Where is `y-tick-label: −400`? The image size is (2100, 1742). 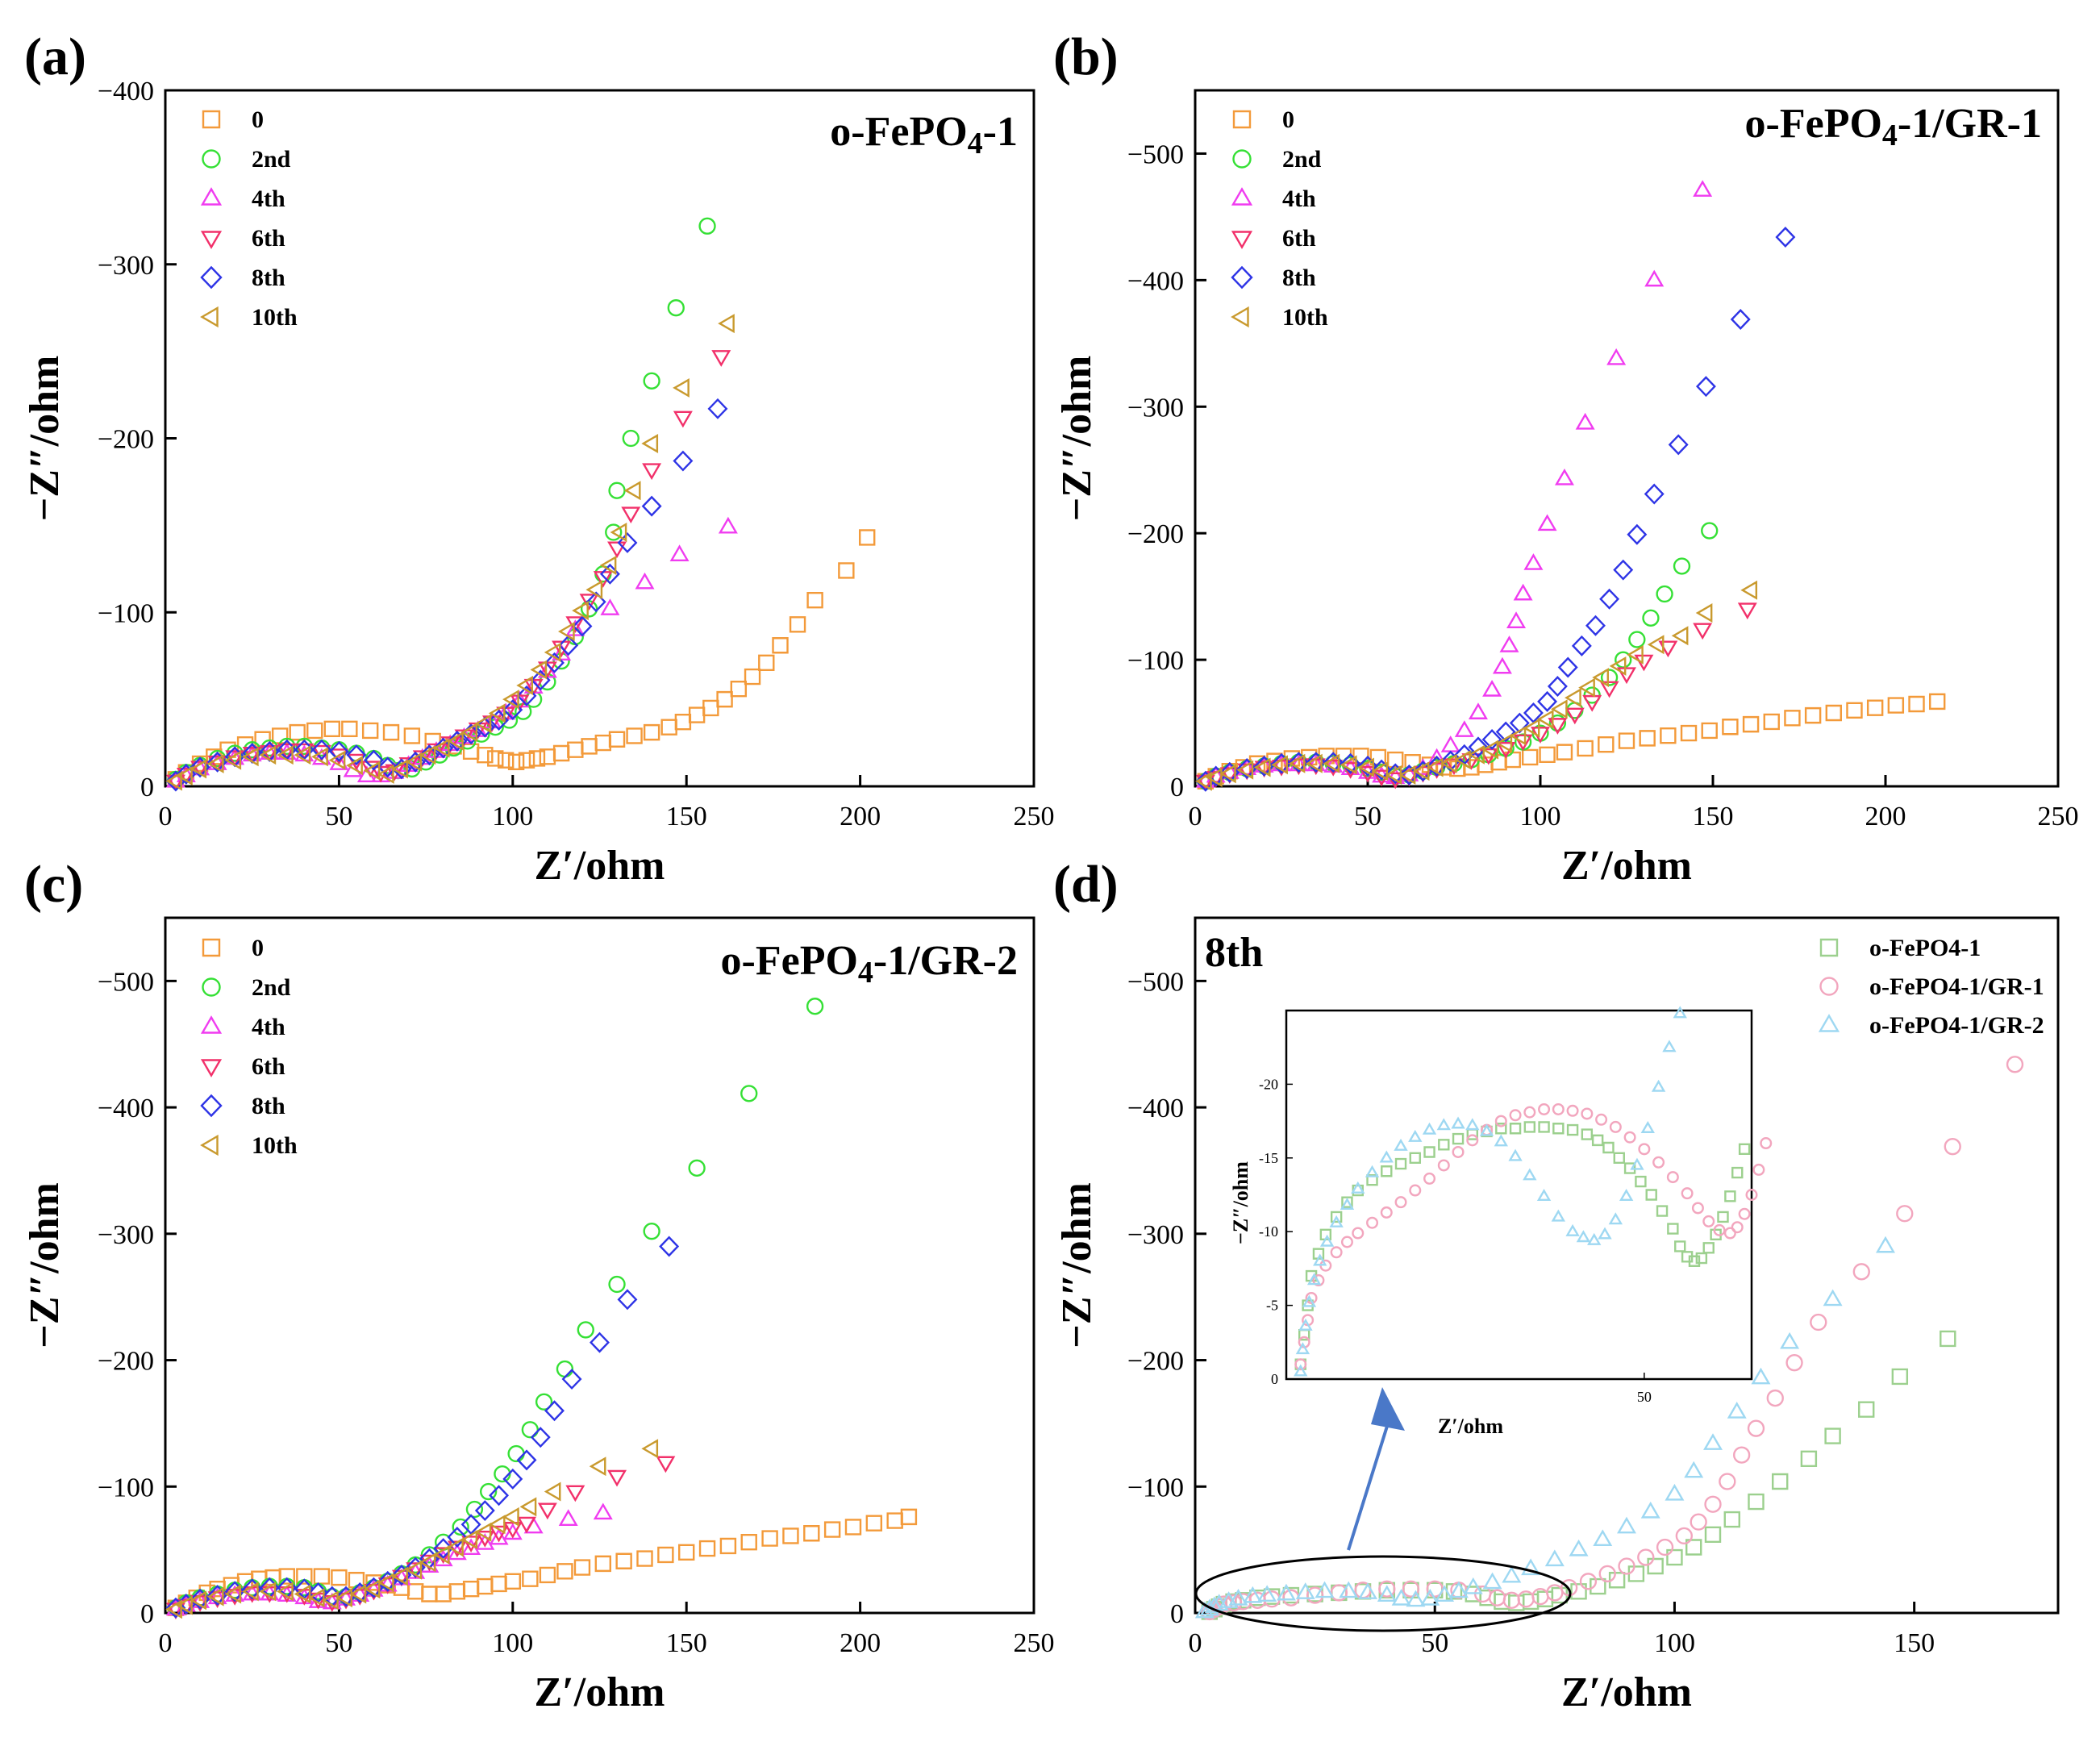
y-tick-label: −400 is located at coordinates (126, 91).